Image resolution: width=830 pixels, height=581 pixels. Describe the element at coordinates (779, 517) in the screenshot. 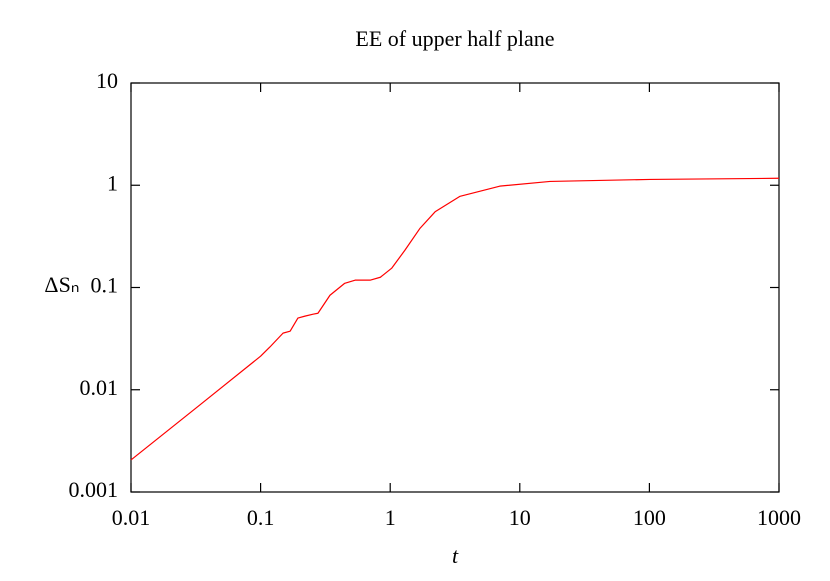

I see `x-tick-label: 1000` at that location.